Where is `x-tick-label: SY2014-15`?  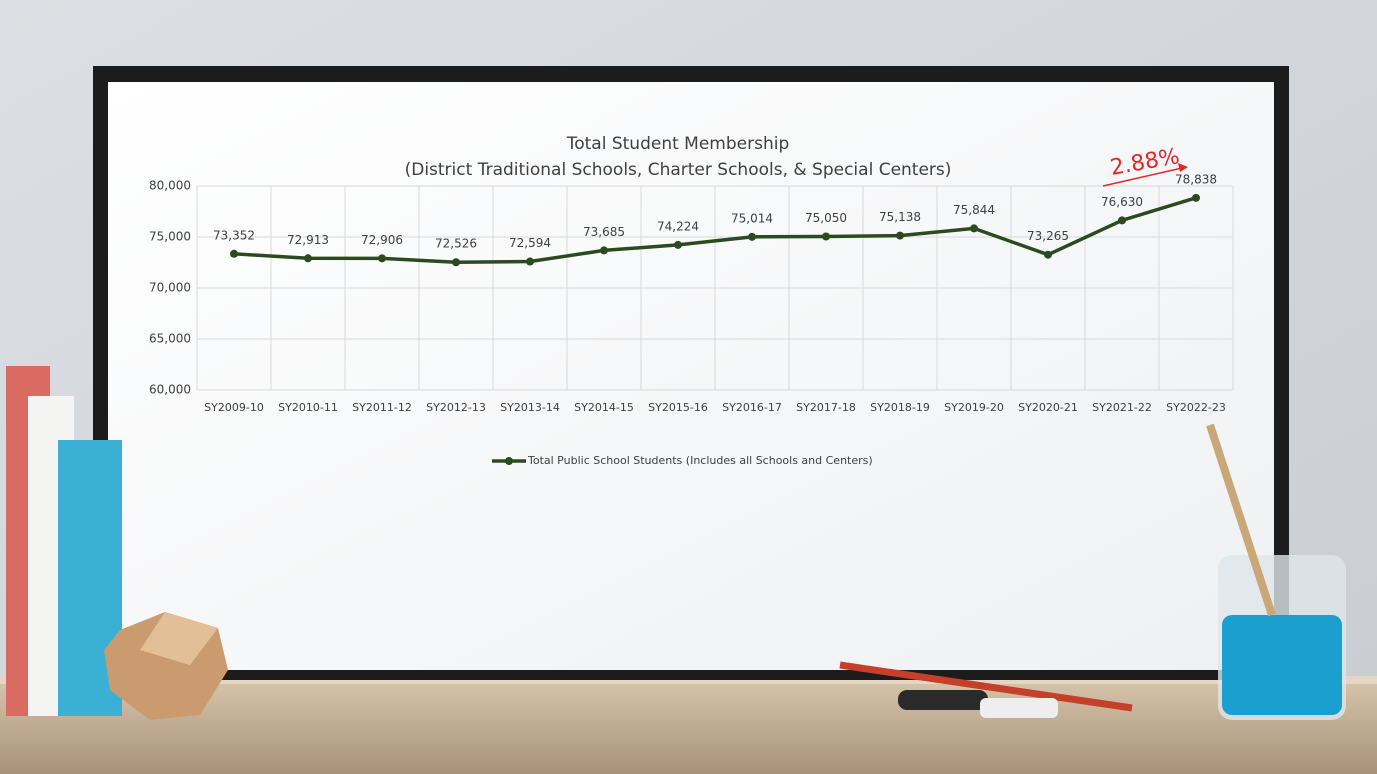
x-tick-label: SY2014-15 is located at coordinates (604, 407).